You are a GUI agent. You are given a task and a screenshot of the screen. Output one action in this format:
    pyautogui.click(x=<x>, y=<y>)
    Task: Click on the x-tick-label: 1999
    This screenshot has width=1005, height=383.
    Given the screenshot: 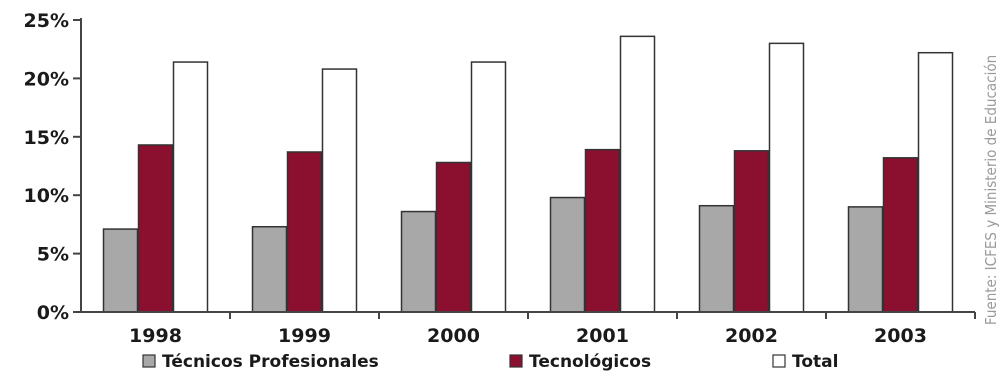 What is the action you would take?
    pyautogui.click(x=304, y=336)
    